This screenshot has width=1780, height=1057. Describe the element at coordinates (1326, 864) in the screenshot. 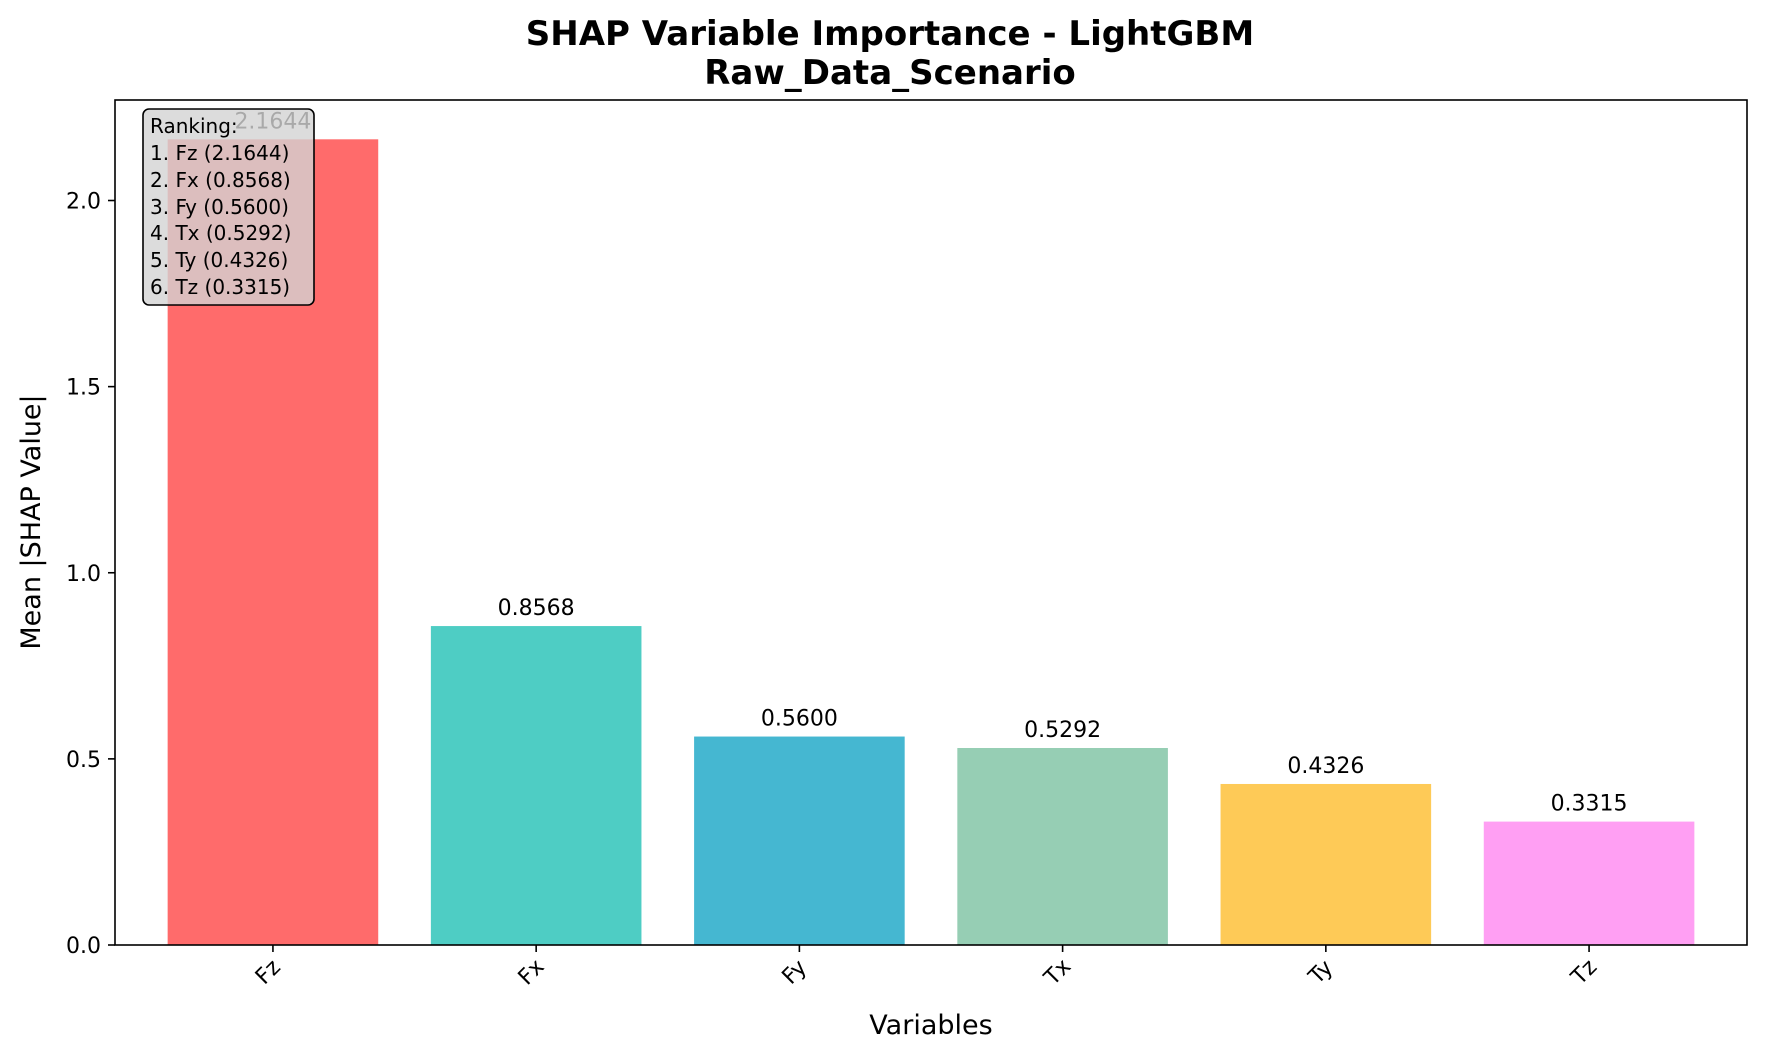

I see `bar-ty` at that location.